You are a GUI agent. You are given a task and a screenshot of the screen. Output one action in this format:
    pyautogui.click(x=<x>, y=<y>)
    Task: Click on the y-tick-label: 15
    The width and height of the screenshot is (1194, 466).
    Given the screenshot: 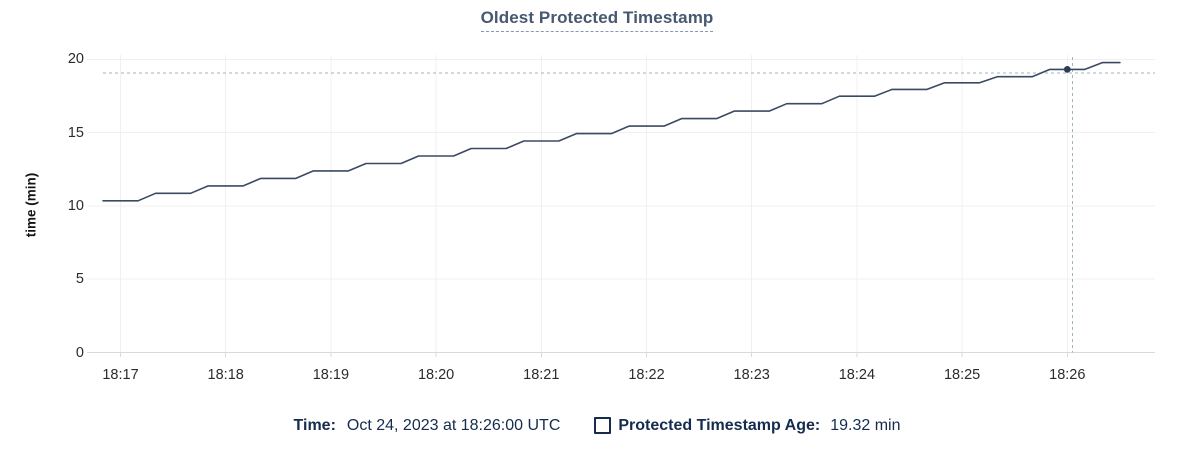 What is the action you would take?
    pyautogui.click(x=75, y=132)
    